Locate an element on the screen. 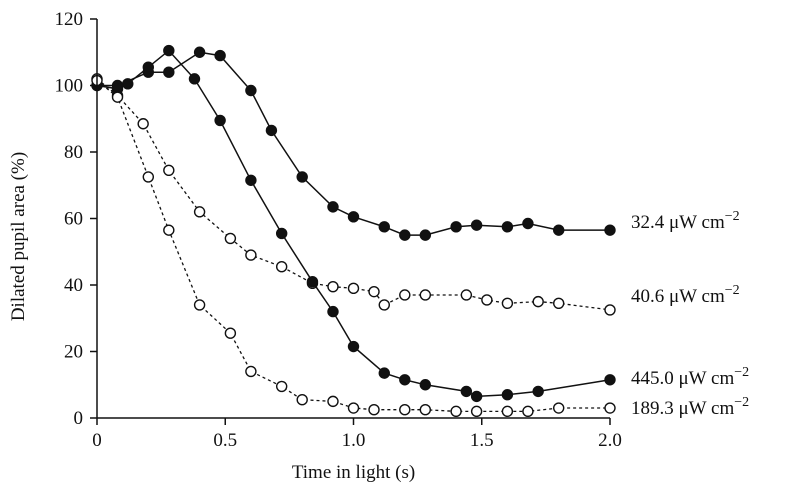  series-label: 32.4 μW cm−2 is located at coordinates (685, 221).